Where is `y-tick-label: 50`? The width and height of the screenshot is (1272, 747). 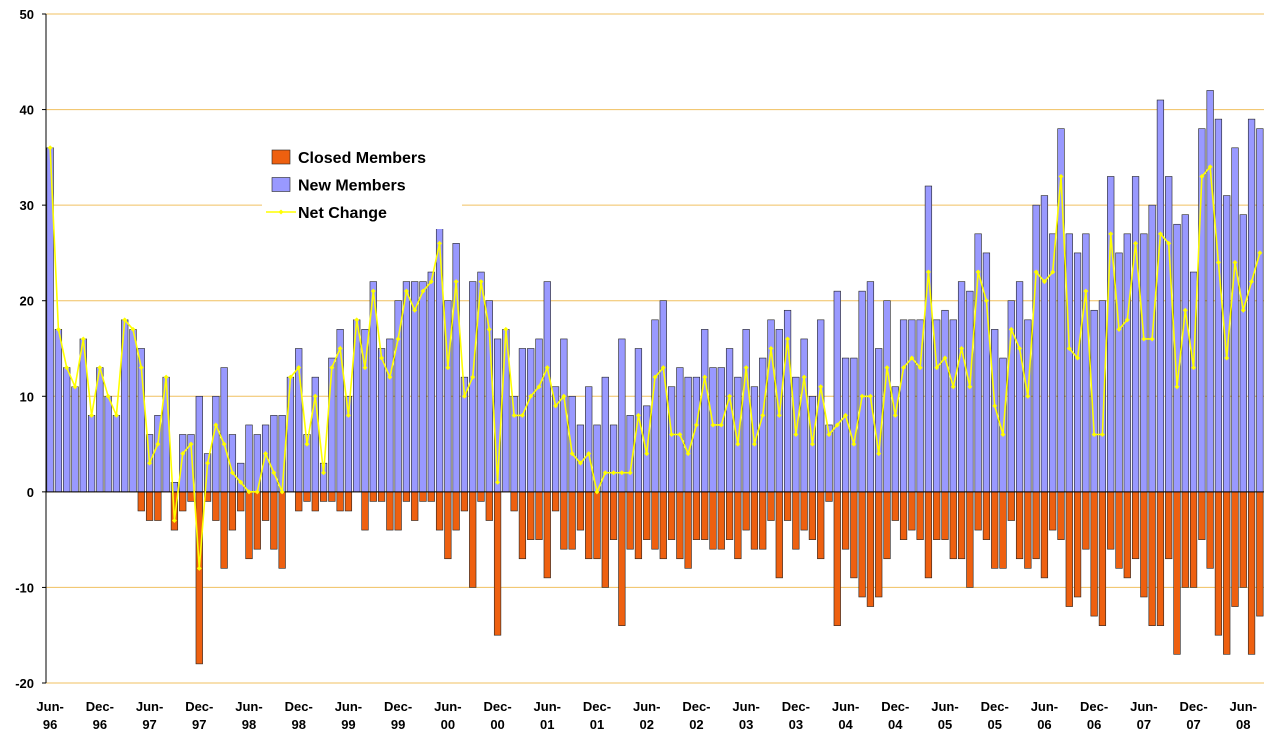
y-tick-label: 50 is located at coordinates (27, 14).